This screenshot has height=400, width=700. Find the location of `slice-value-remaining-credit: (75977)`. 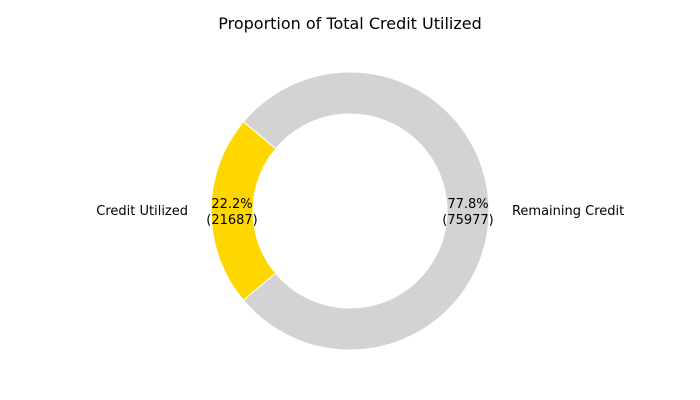

slice-value-remaining-credit: (75977) is located at coordinates (468, 220).